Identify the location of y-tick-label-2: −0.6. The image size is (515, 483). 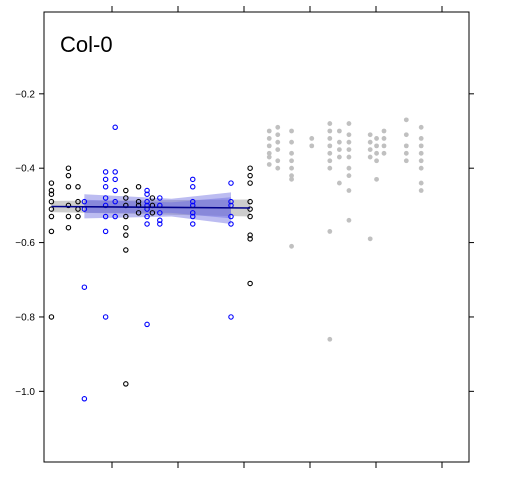
(25, 243).